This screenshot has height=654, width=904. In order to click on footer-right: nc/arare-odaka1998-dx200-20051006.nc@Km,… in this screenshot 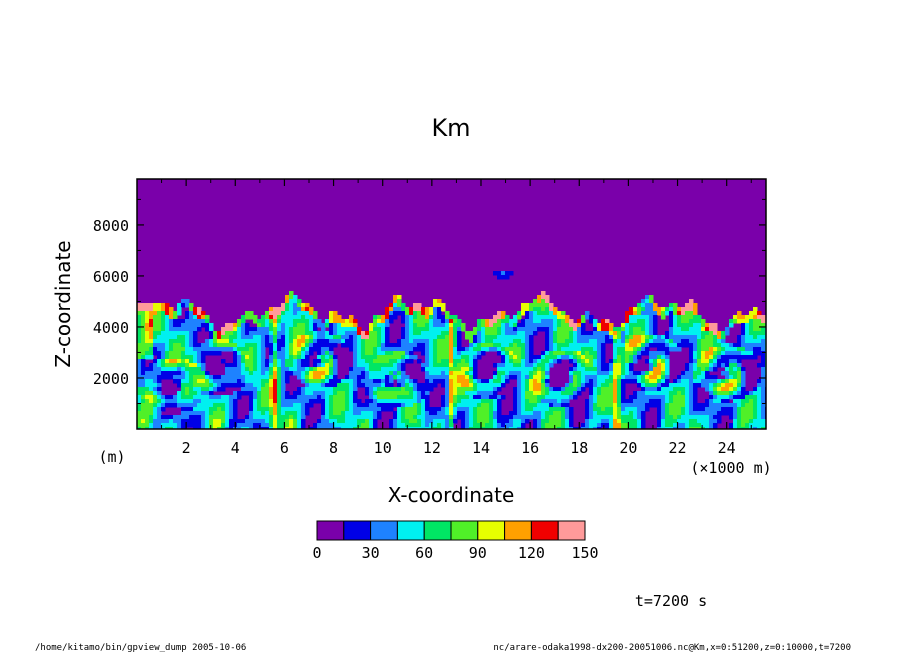, I will do `click(672, 648)`.